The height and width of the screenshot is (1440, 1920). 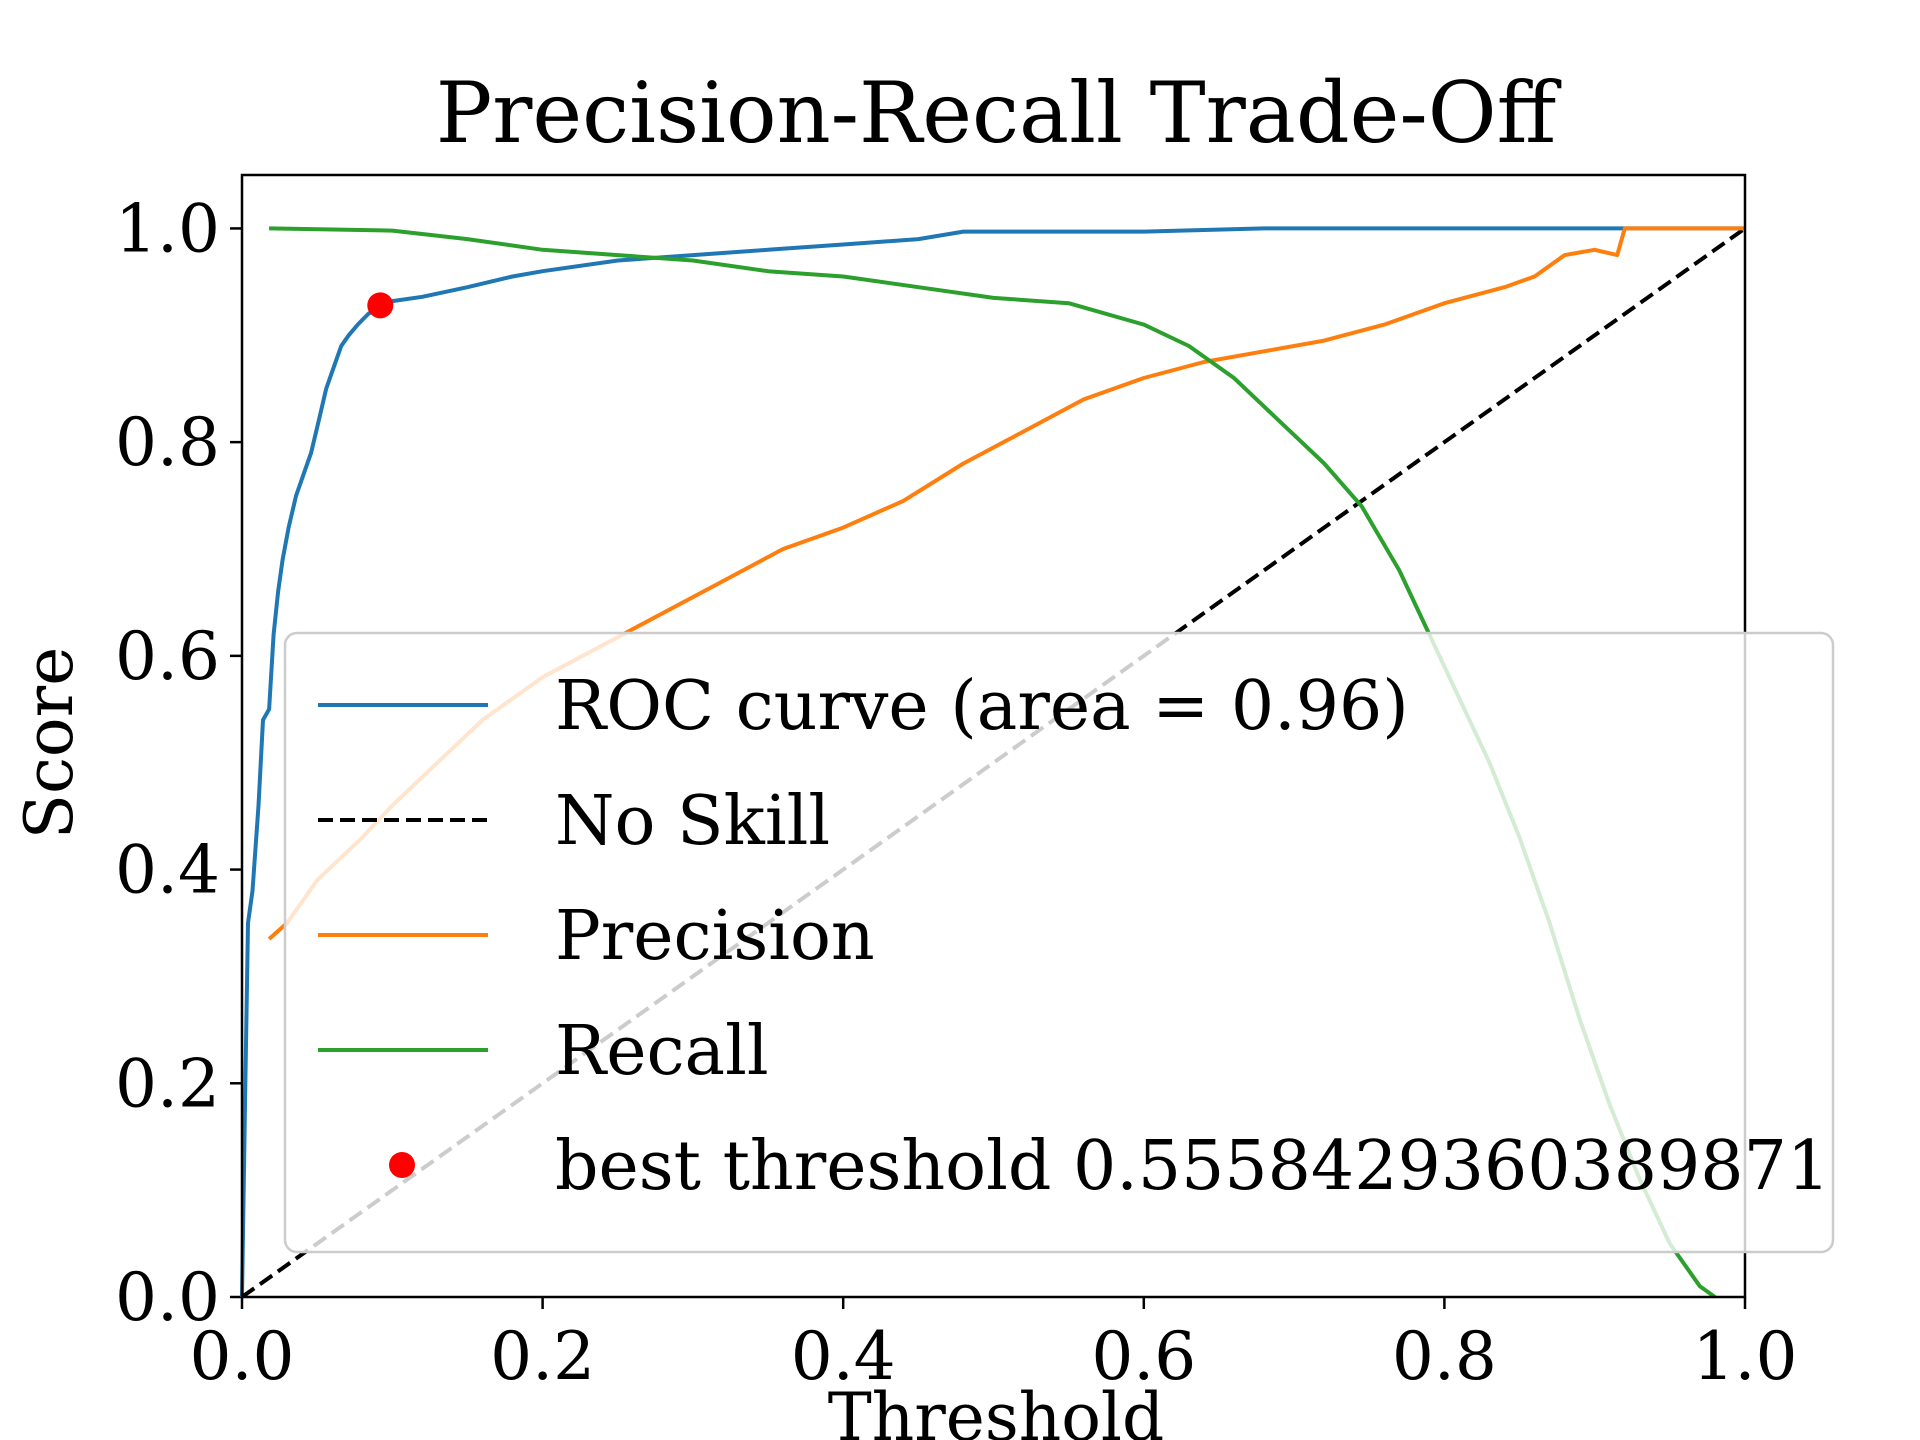 What do you see at coordinates (715, 936) in the screenshot?
I see `legend-label: Precision` at bounding box center [715, 936].